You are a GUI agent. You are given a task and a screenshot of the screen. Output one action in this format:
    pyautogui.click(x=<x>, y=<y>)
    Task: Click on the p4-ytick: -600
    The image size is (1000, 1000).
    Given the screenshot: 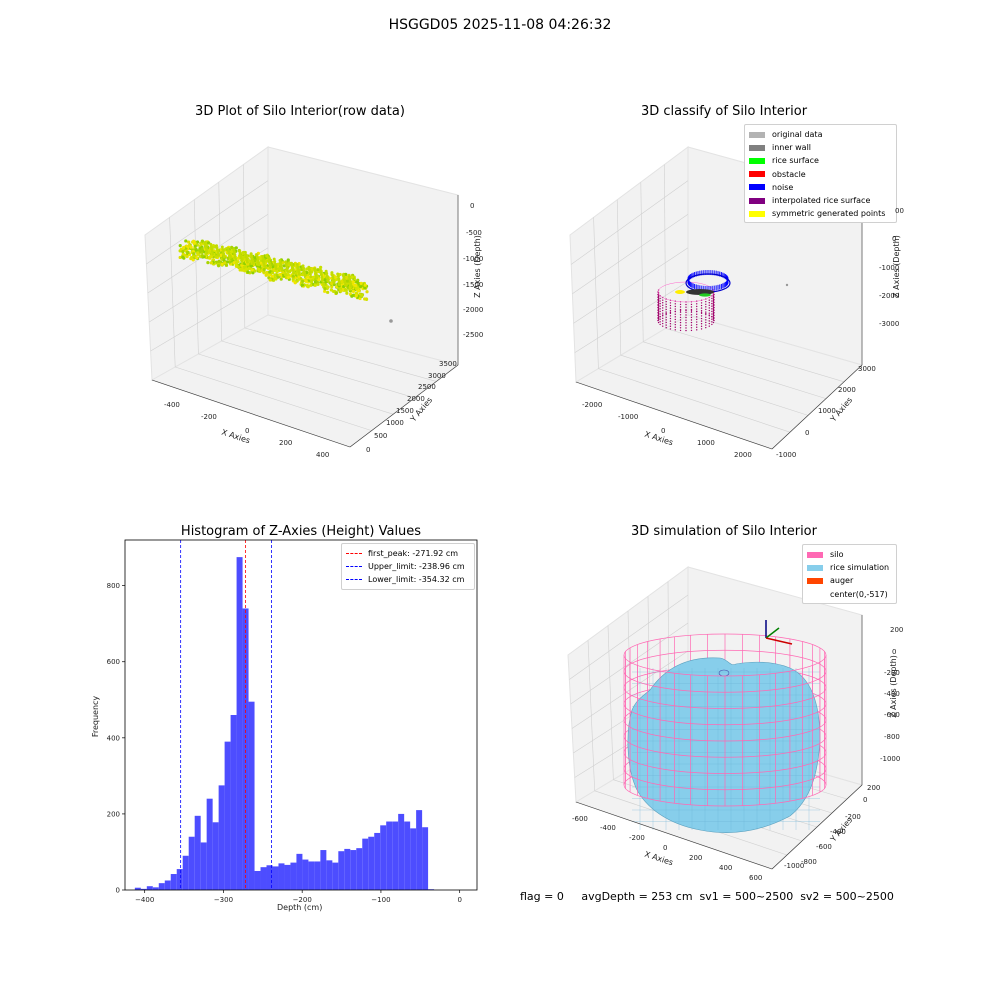 What is the action you would take?
    pyautogui.click(x=824, y=847)
    